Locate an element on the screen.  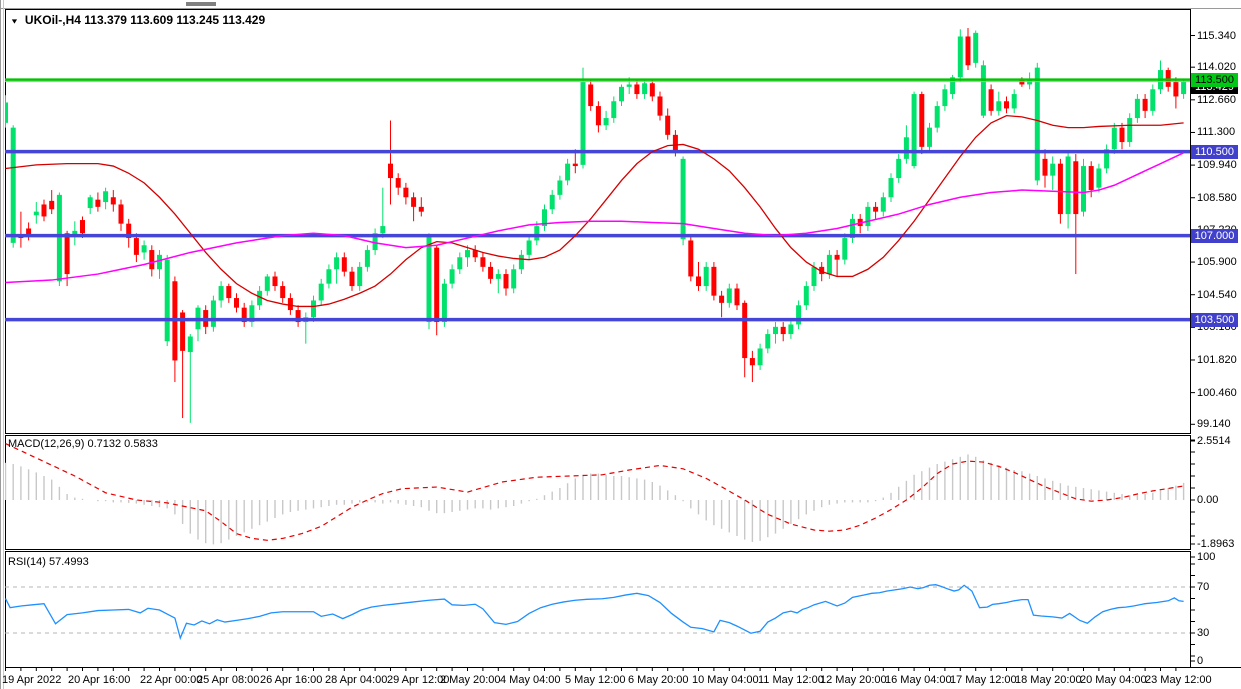
price-tick-label: 112.660 is located at coordinates (1216, 99).